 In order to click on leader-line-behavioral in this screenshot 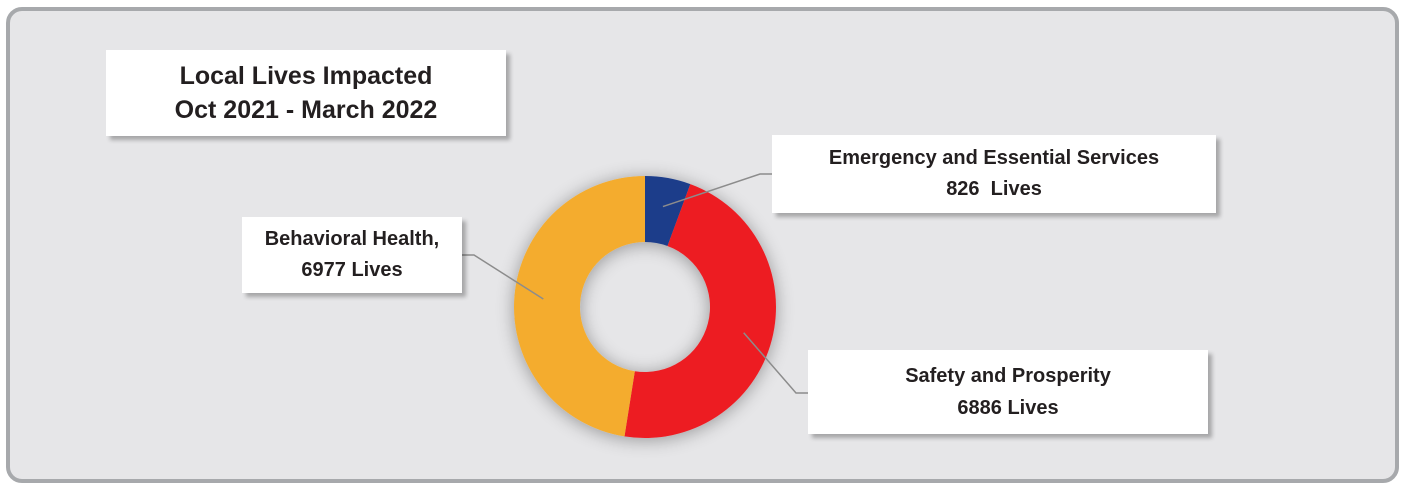, I will do `click(503, 277)`.